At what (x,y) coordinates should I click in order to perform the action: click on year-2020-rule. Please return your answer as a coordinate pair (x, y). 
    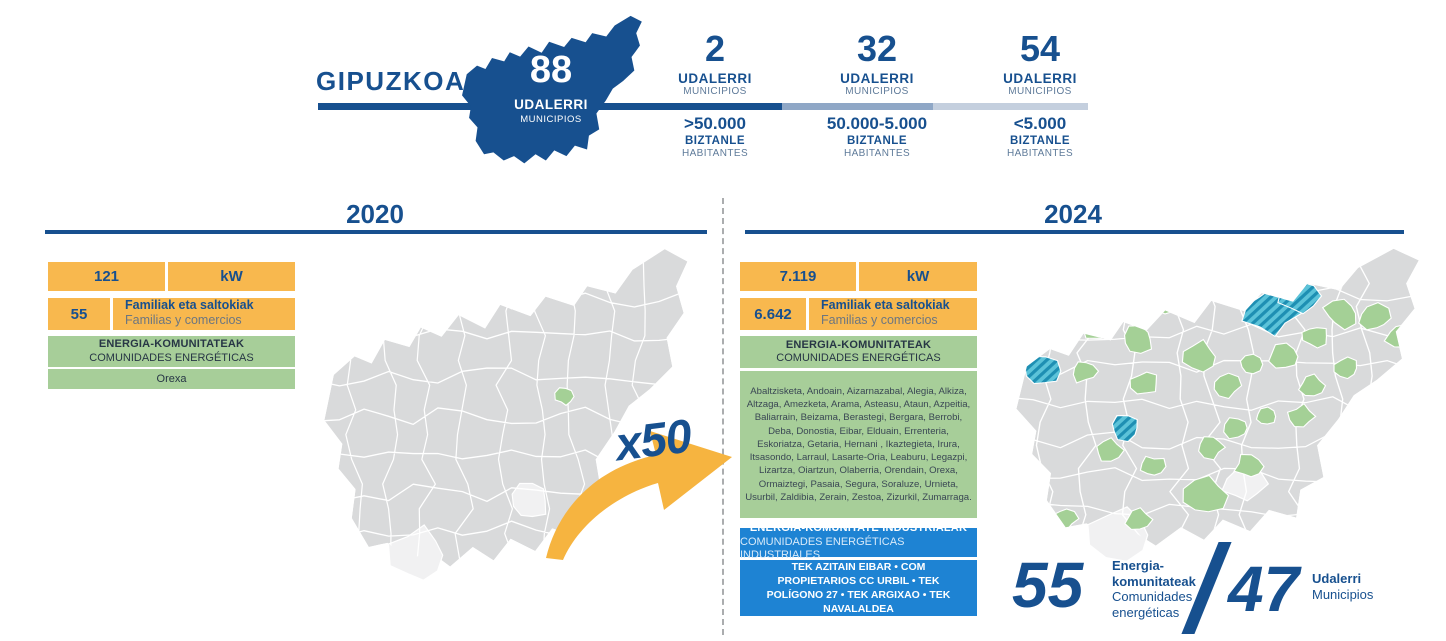
    Looking at the image, I should click on (376, 232).